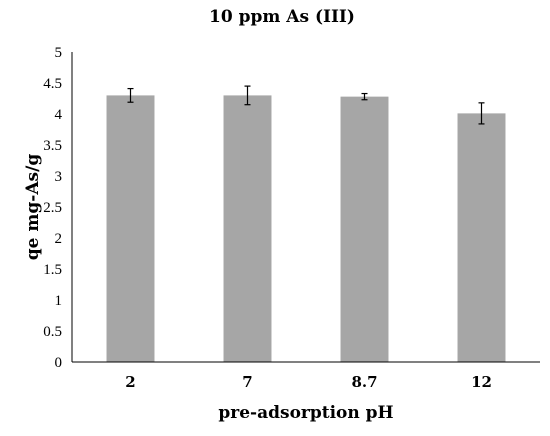  I want to click on y-tick-label: 3, so click(59, 177).